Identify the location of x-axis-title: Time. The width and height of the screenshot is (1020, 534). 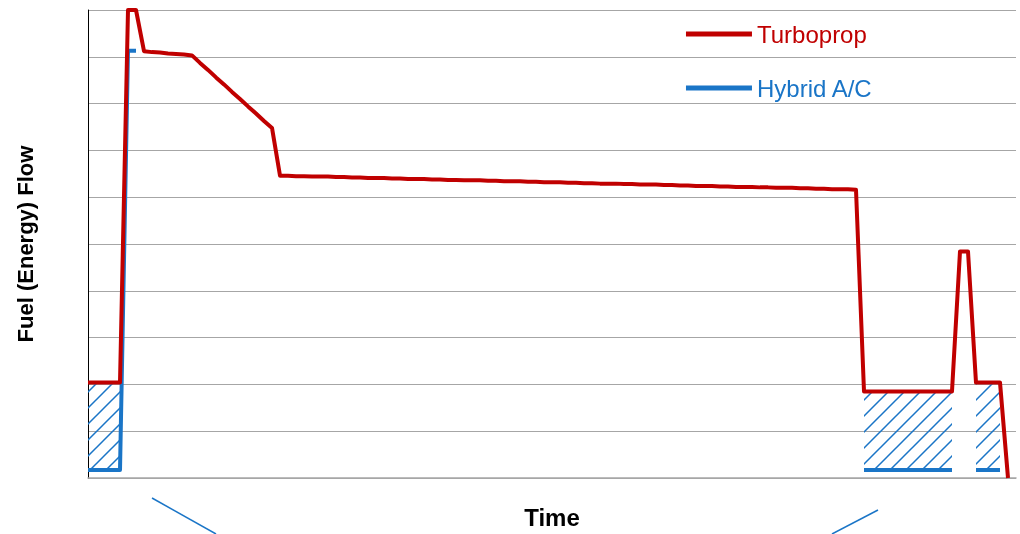
(552, 517).